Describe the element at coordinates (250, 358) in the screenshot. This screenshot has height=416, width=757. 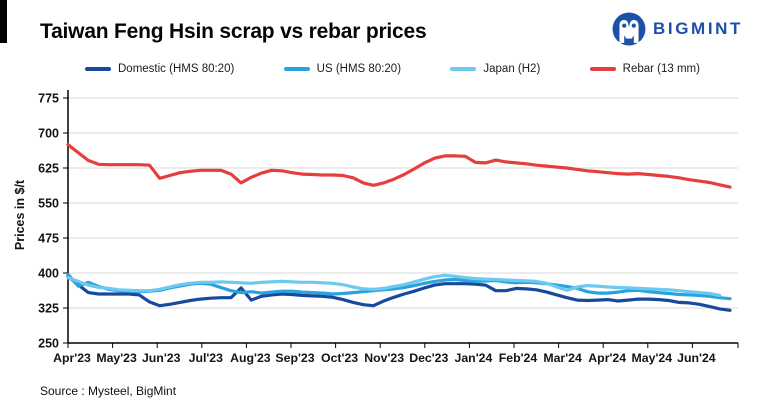
I see `svg-text: Aug'23` at that location.